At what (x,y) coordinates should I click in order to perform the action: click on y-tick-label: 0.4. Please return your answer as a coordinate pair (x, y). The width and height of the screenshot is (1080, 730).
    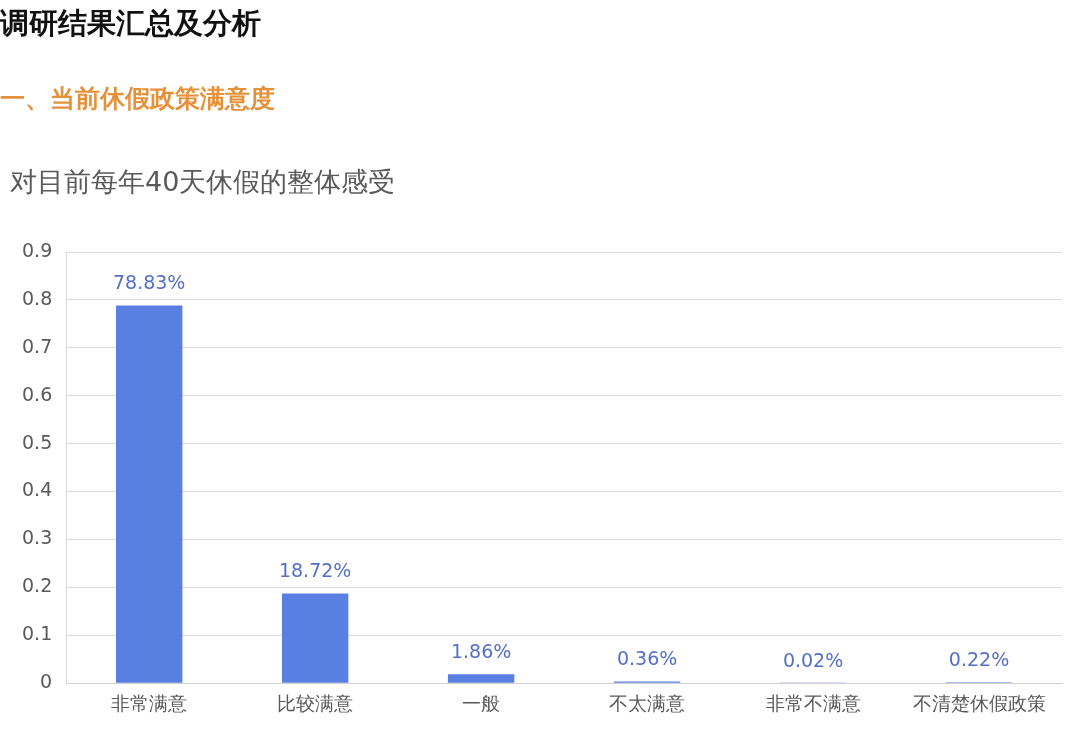
    Looking at the image, I should click on (37, 489).